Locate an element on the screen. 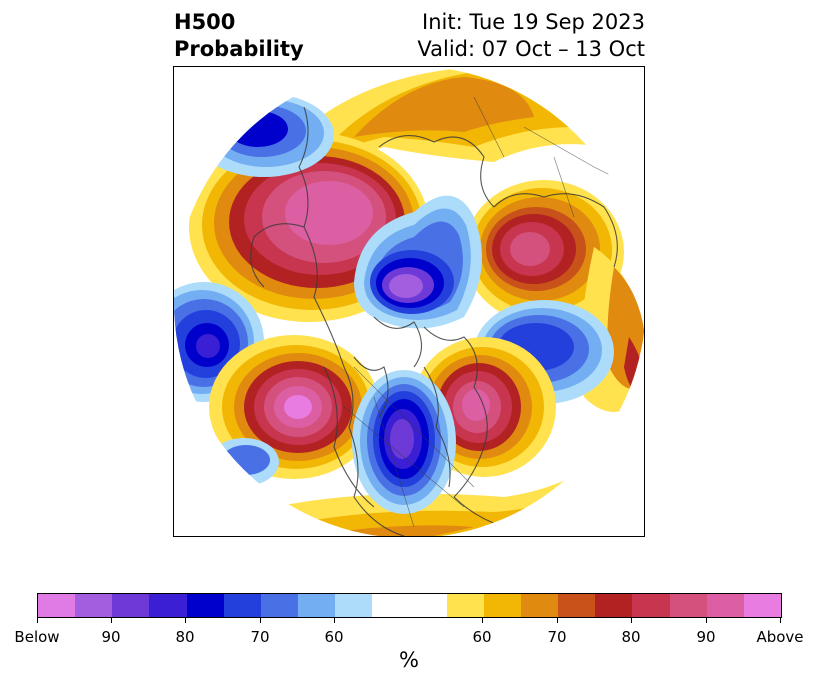  colorbar is located at coordinates (409, 605).